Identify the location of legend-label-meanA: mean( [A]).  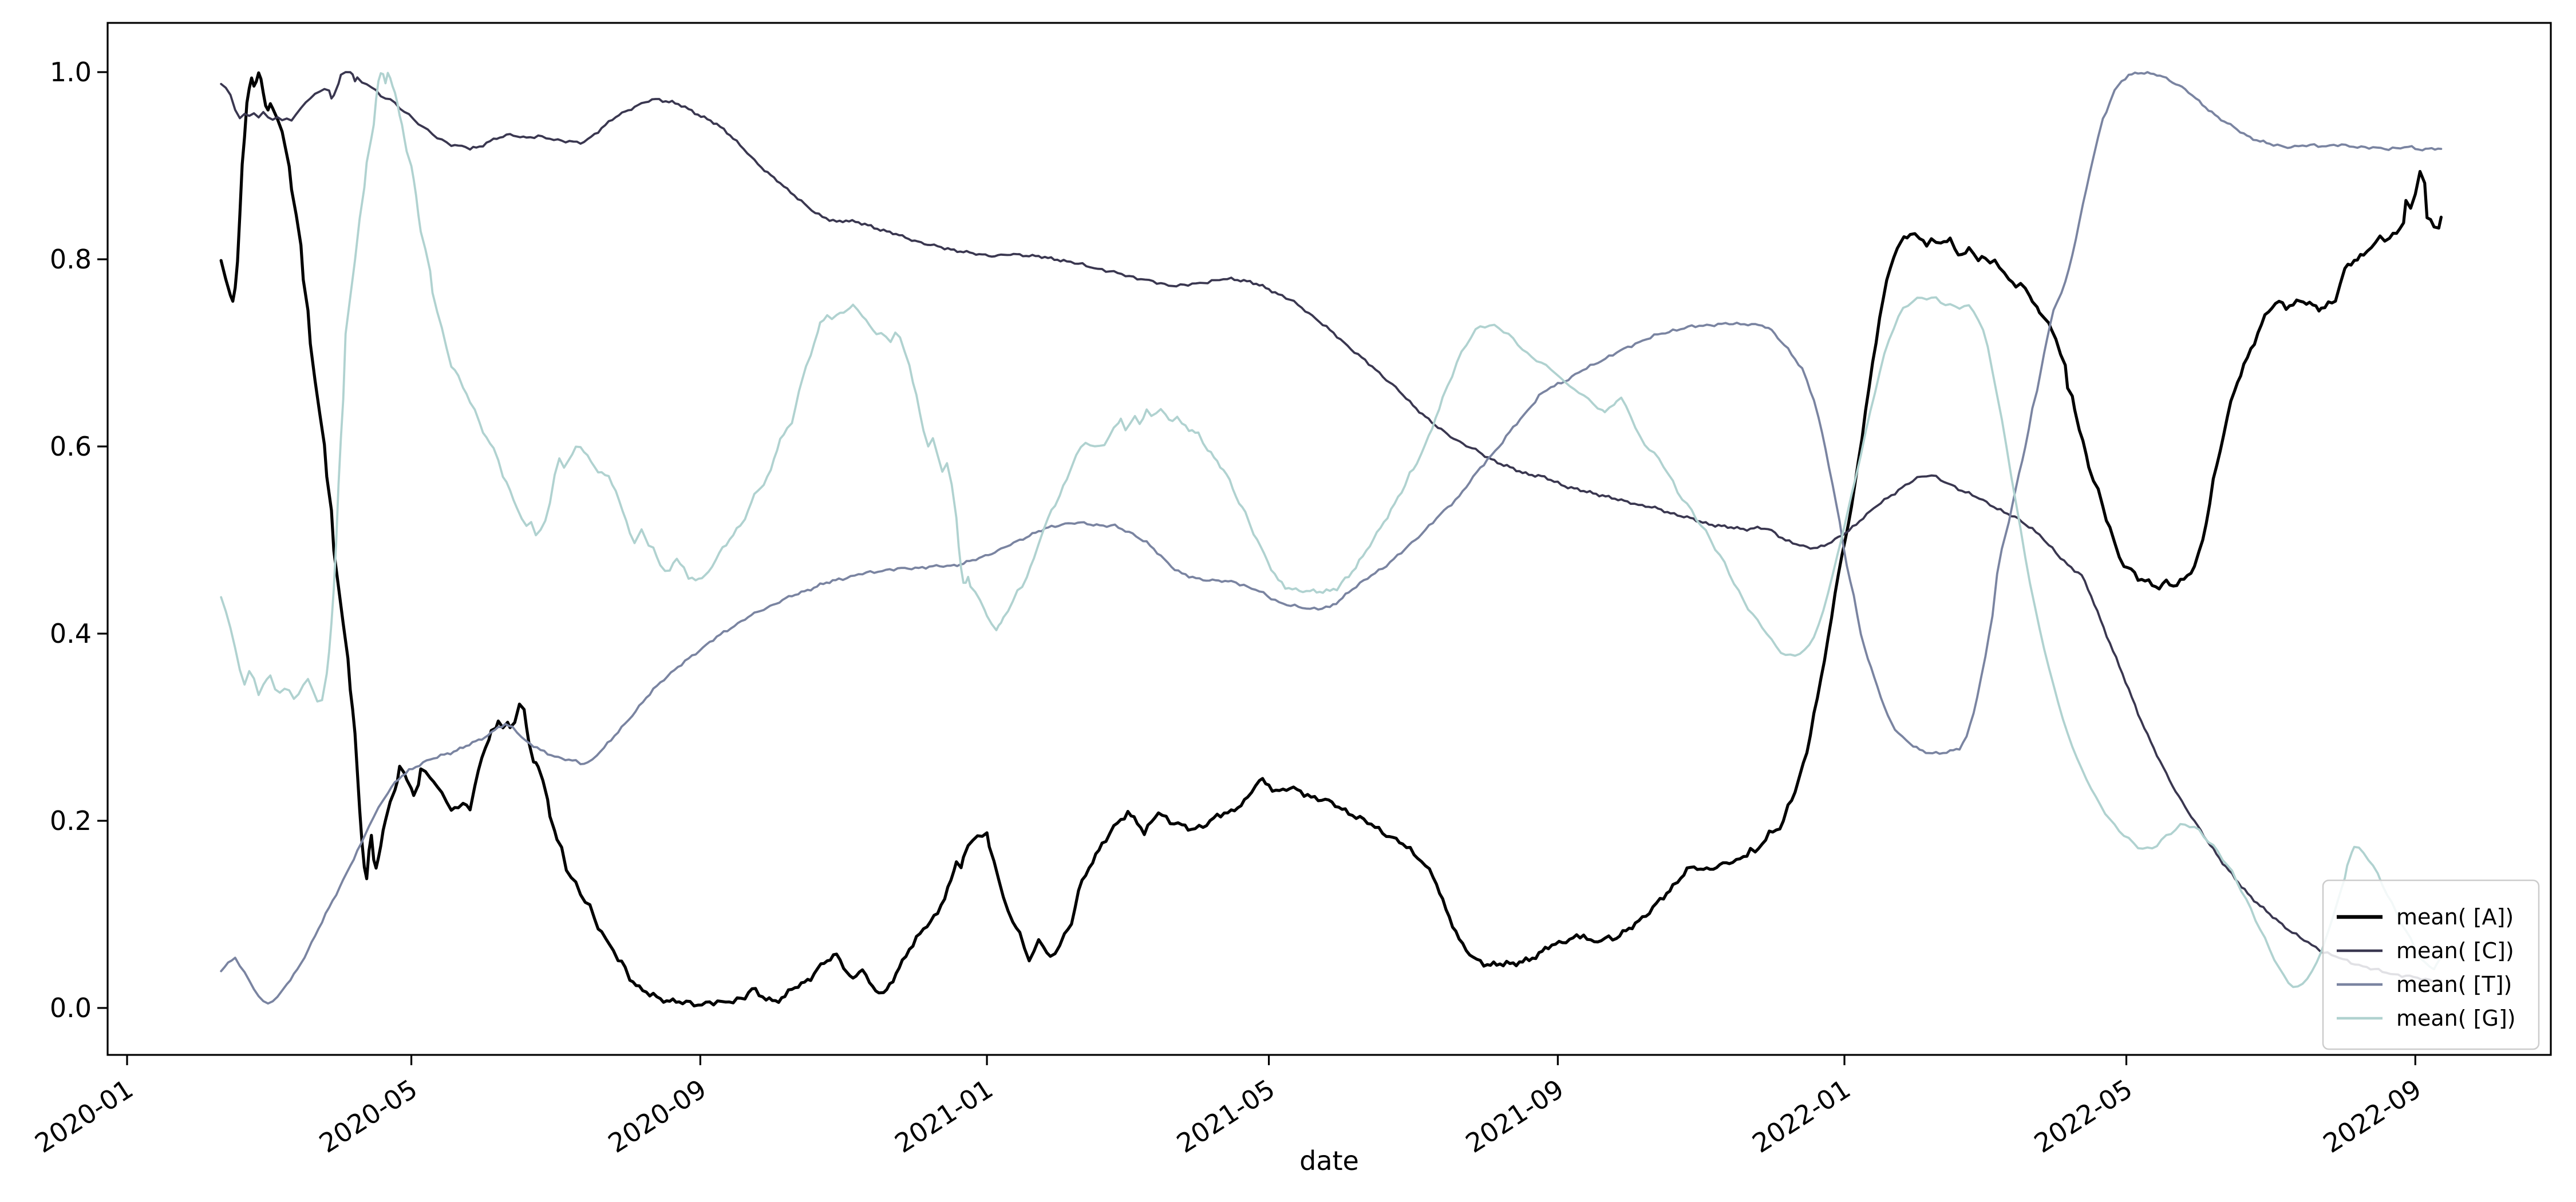
(2455, 917).